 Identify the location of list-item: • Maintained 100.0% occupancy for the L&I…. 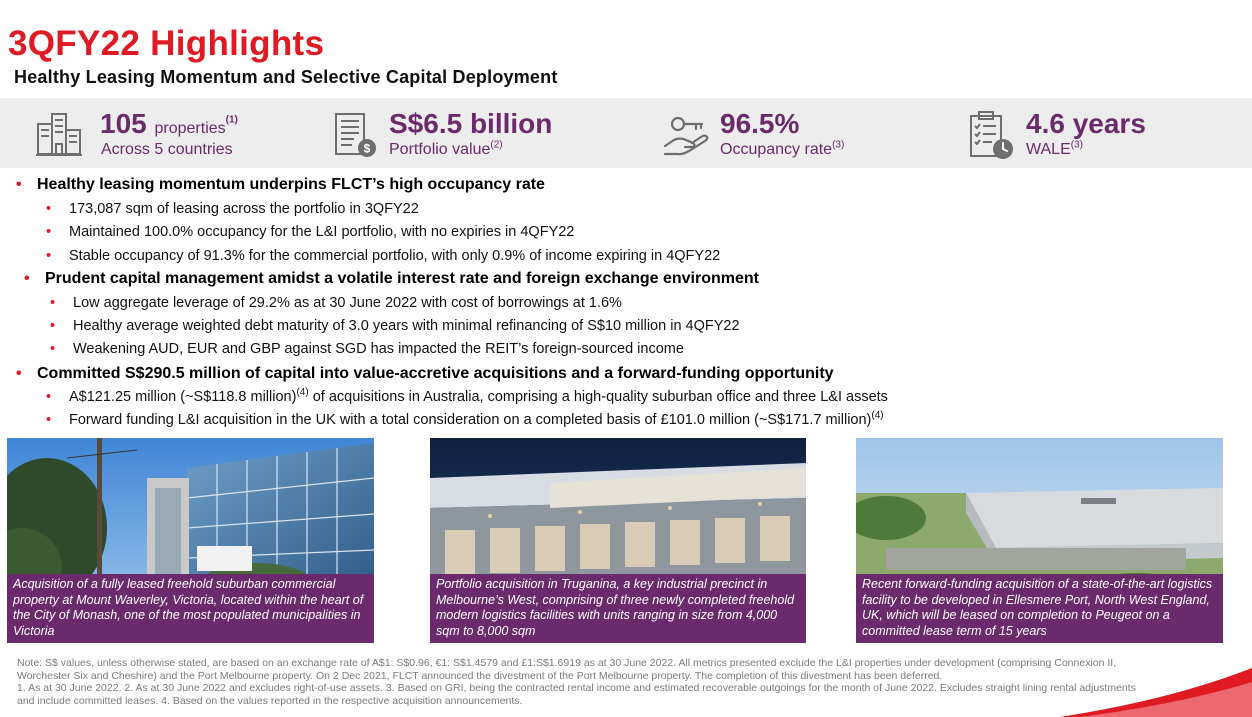
(310, 232).